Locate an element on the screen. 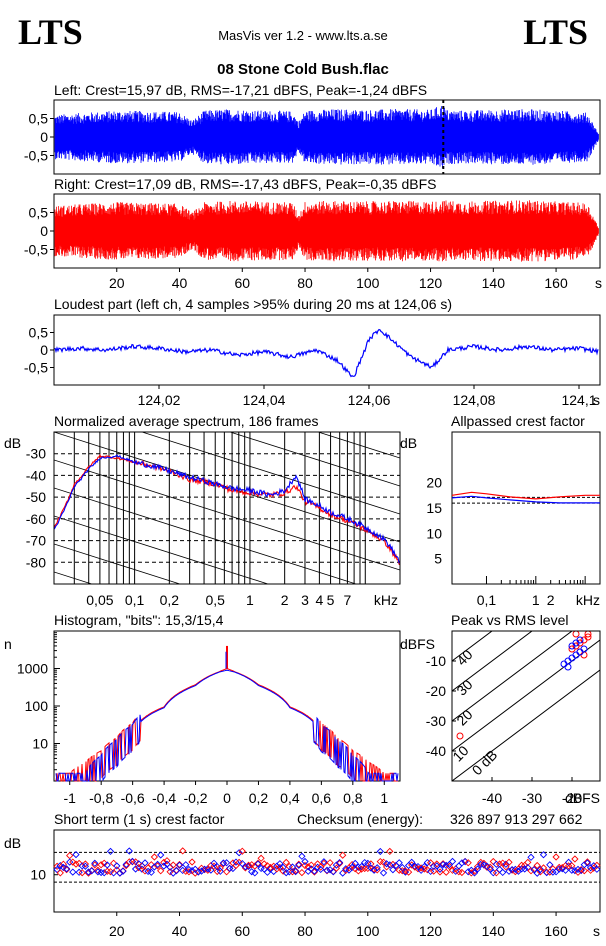 The image size is (606, 946). crest-label: 0 dB is located at coordinates (485, 763).